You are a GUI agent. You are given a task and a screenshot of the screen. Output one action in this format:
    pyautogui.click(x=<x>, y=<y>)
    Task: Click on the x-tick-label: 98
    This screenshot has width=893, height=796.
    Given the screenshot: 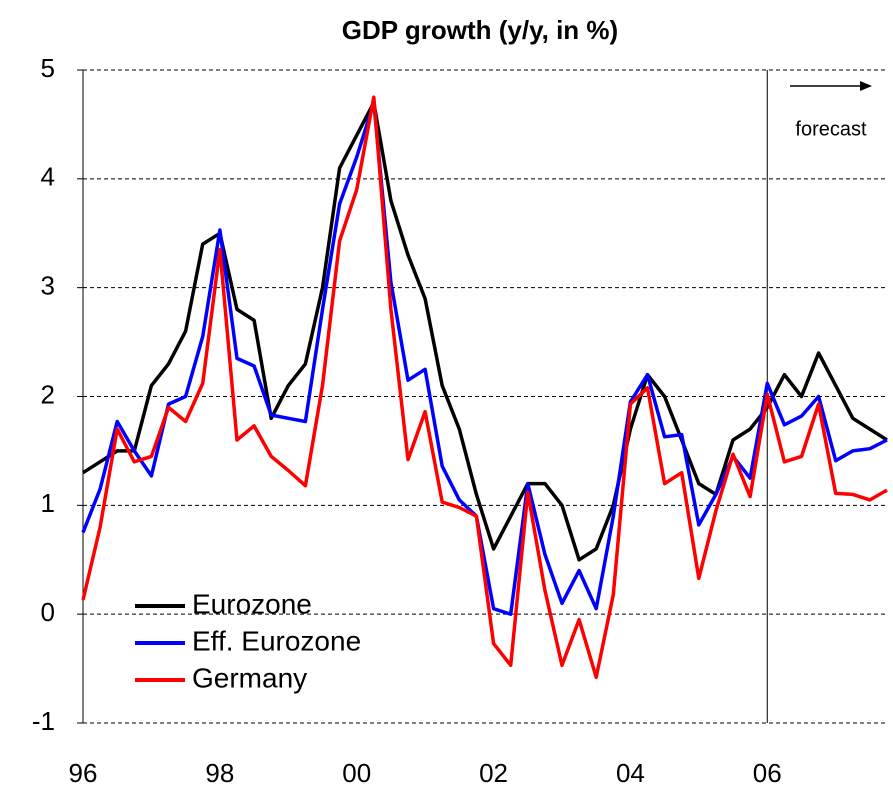 What is the action you would take?
    pyautogui.click(x=219, y=773)
    